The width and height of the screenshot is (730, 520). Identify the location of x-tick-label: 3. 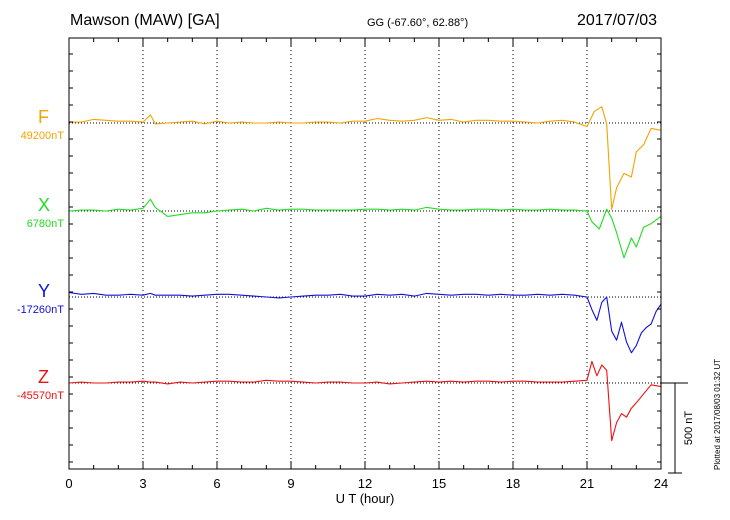
(142, 483).